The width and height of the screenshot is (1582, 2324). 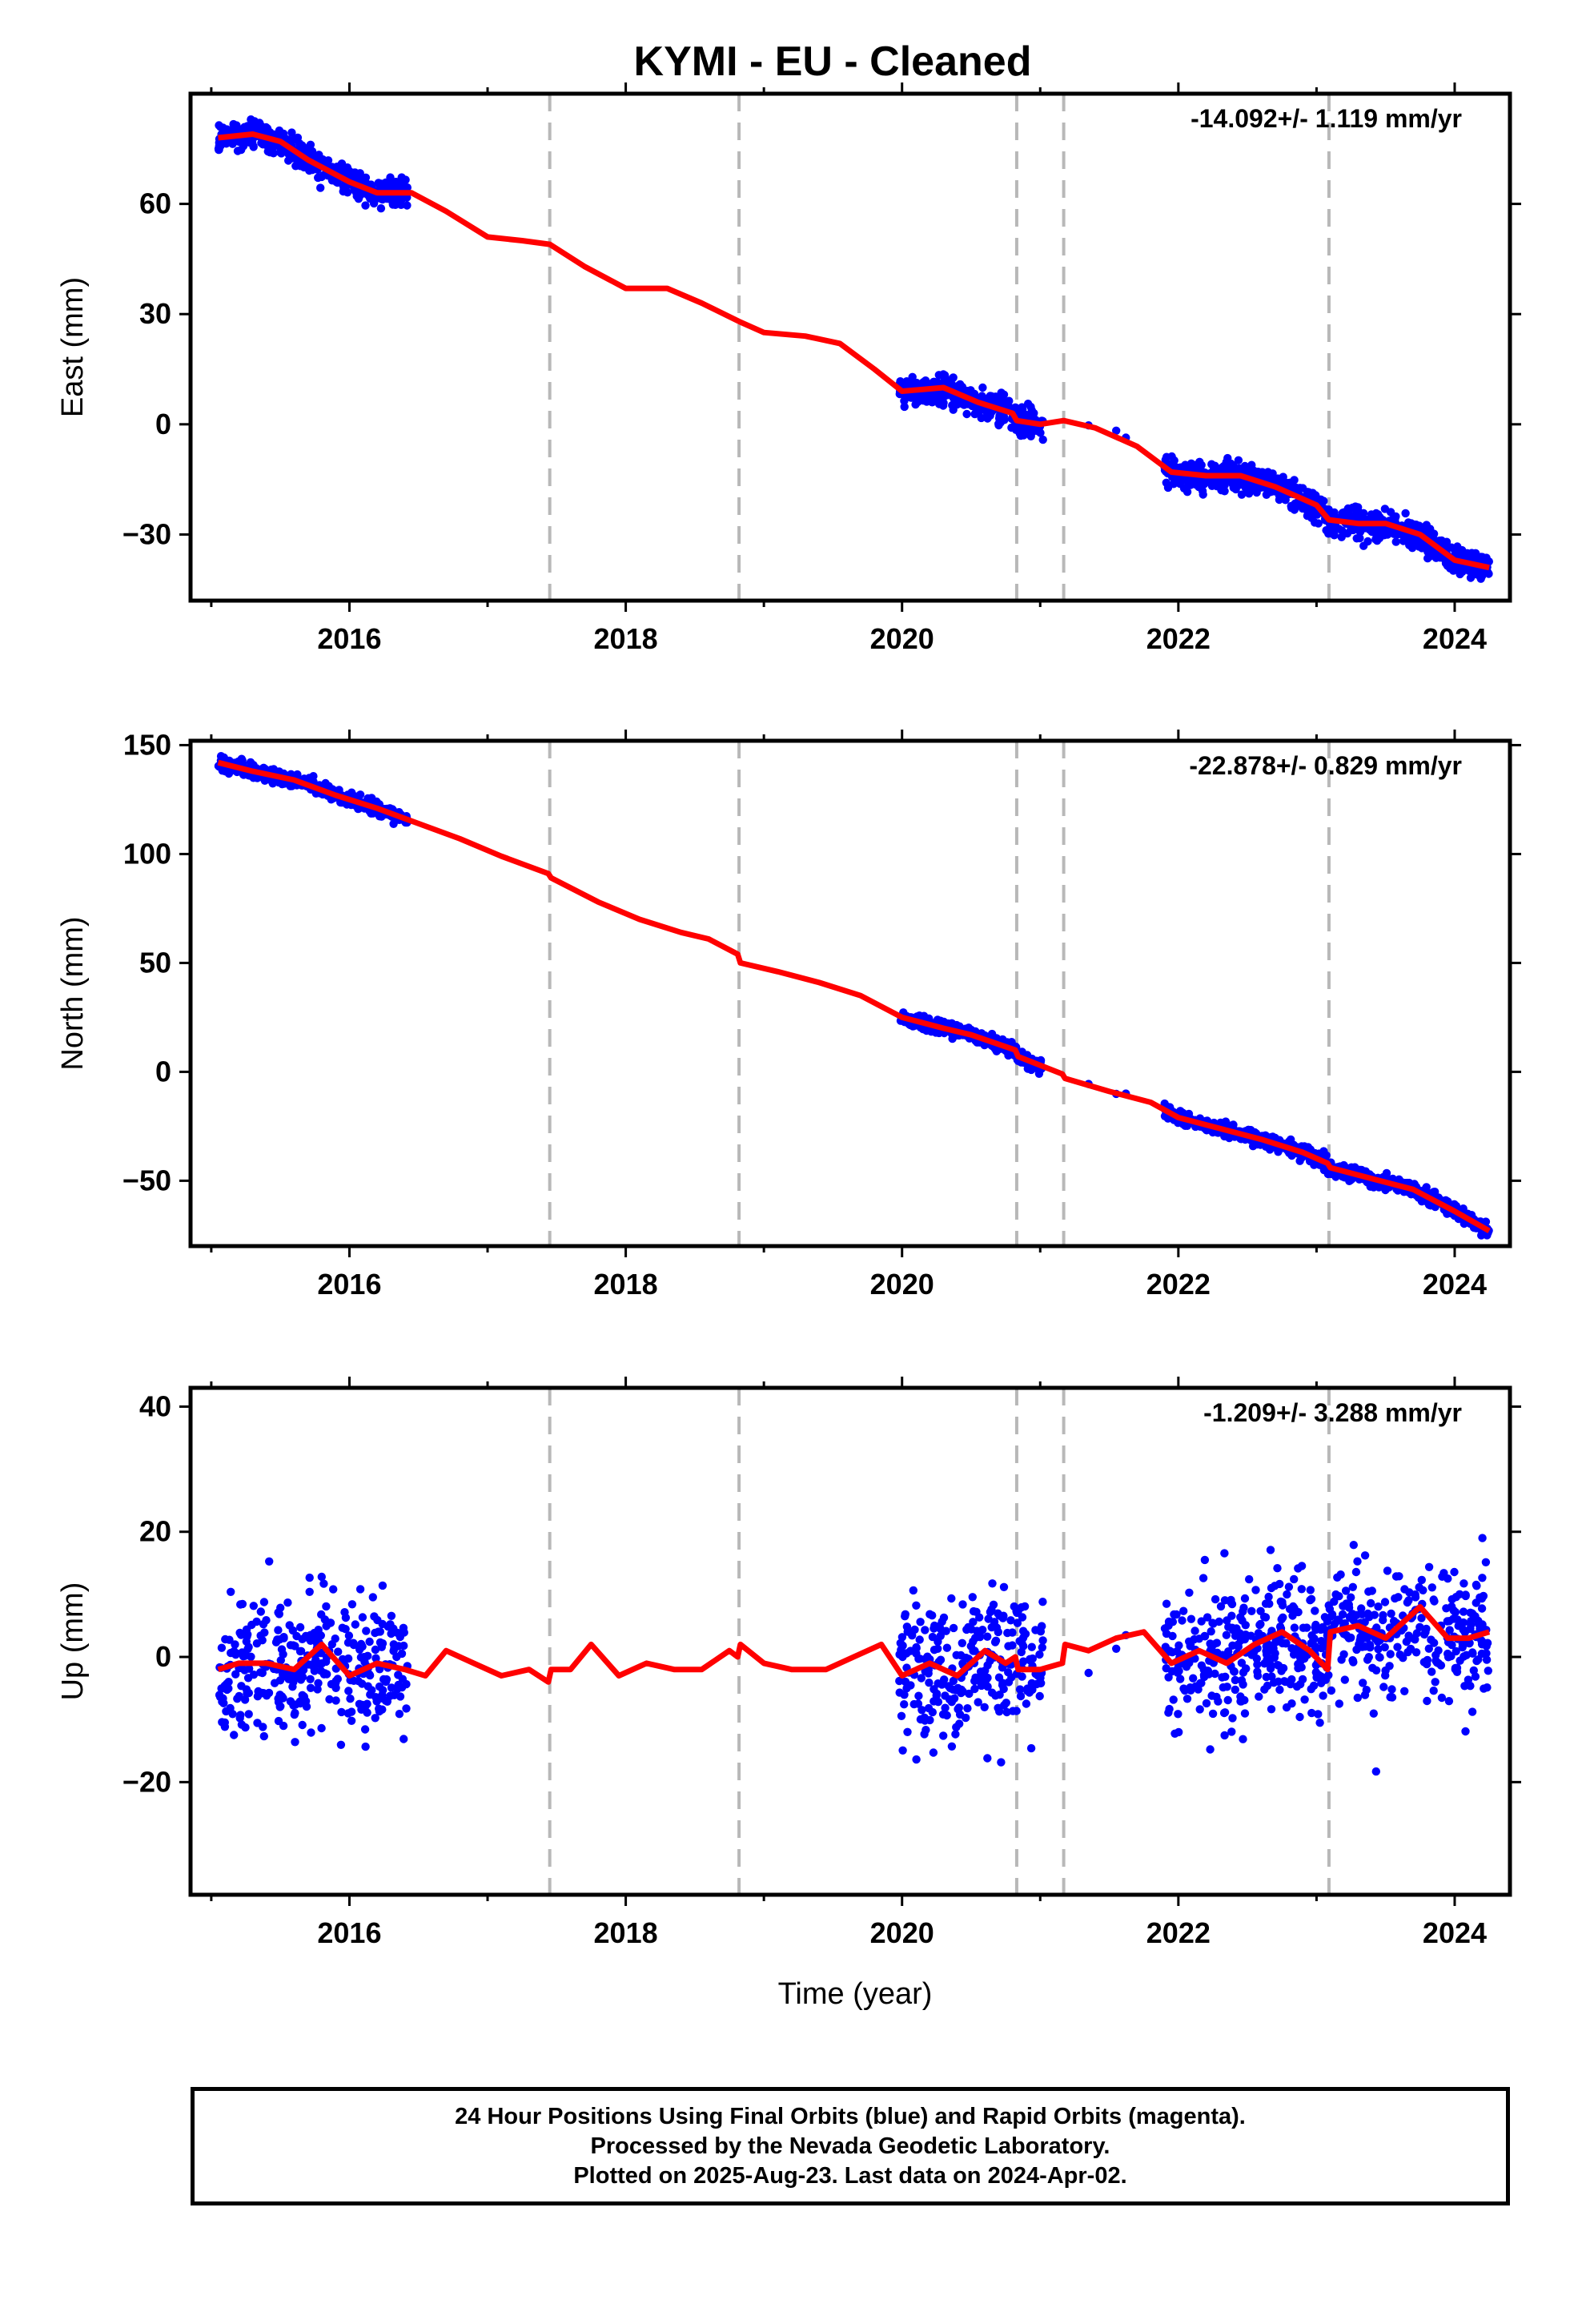 I want to click on y-tick-label: 150, so click(x=147, y=745).